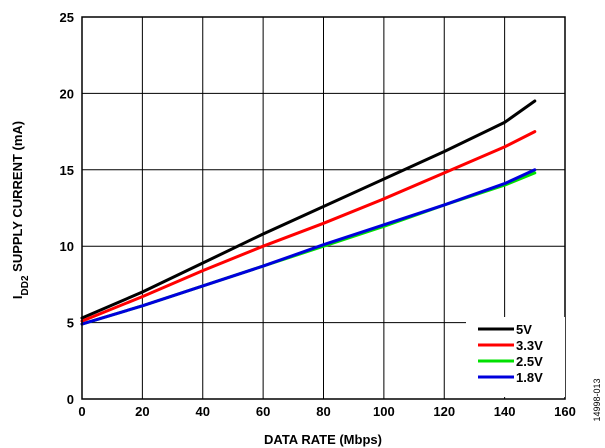 The image size is (605, 448). Describe the element at coordinates (263, 411) in the screenshot. I see `x-tick-label: 60` at that location.